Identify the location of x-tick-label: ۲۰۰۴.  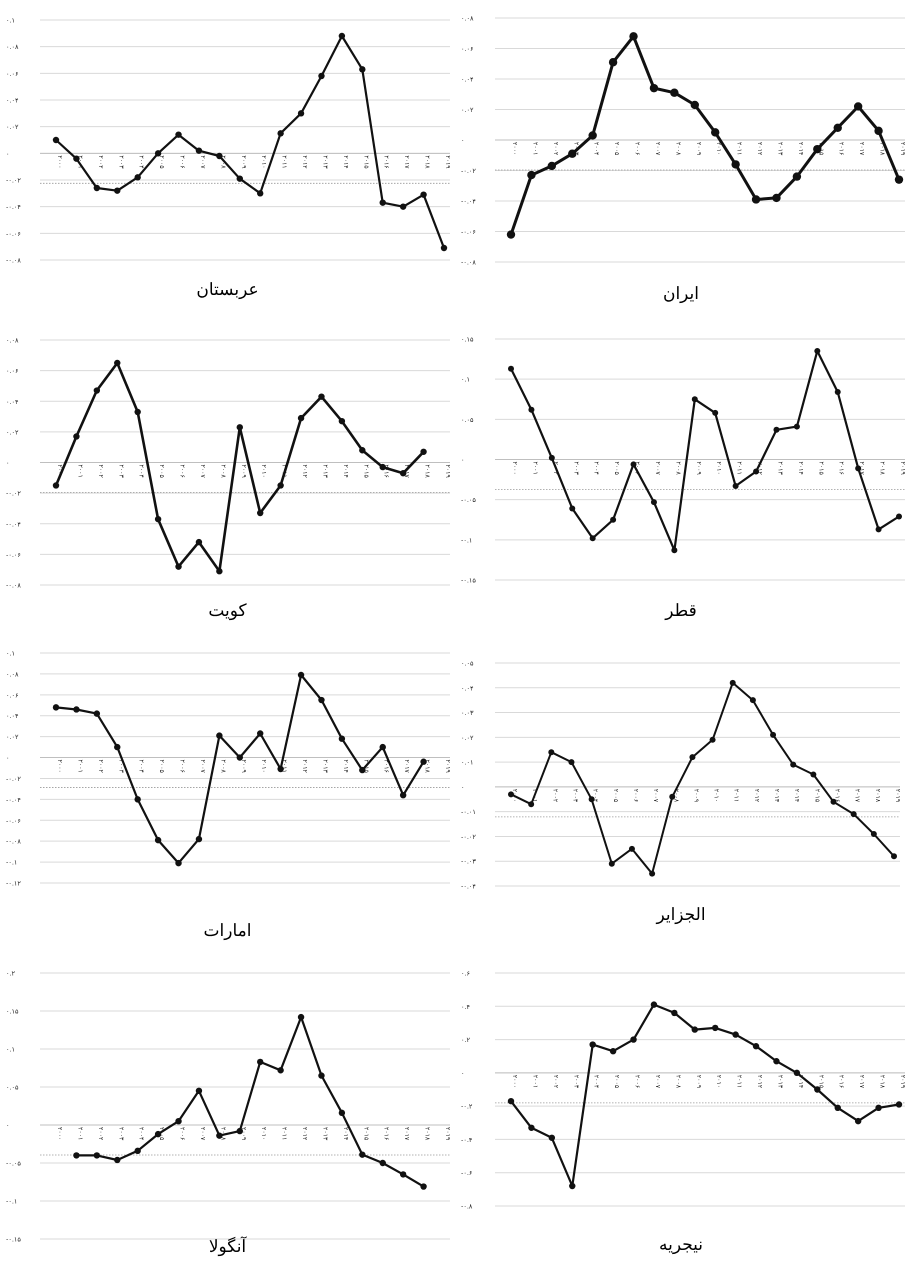
(141, 1133).